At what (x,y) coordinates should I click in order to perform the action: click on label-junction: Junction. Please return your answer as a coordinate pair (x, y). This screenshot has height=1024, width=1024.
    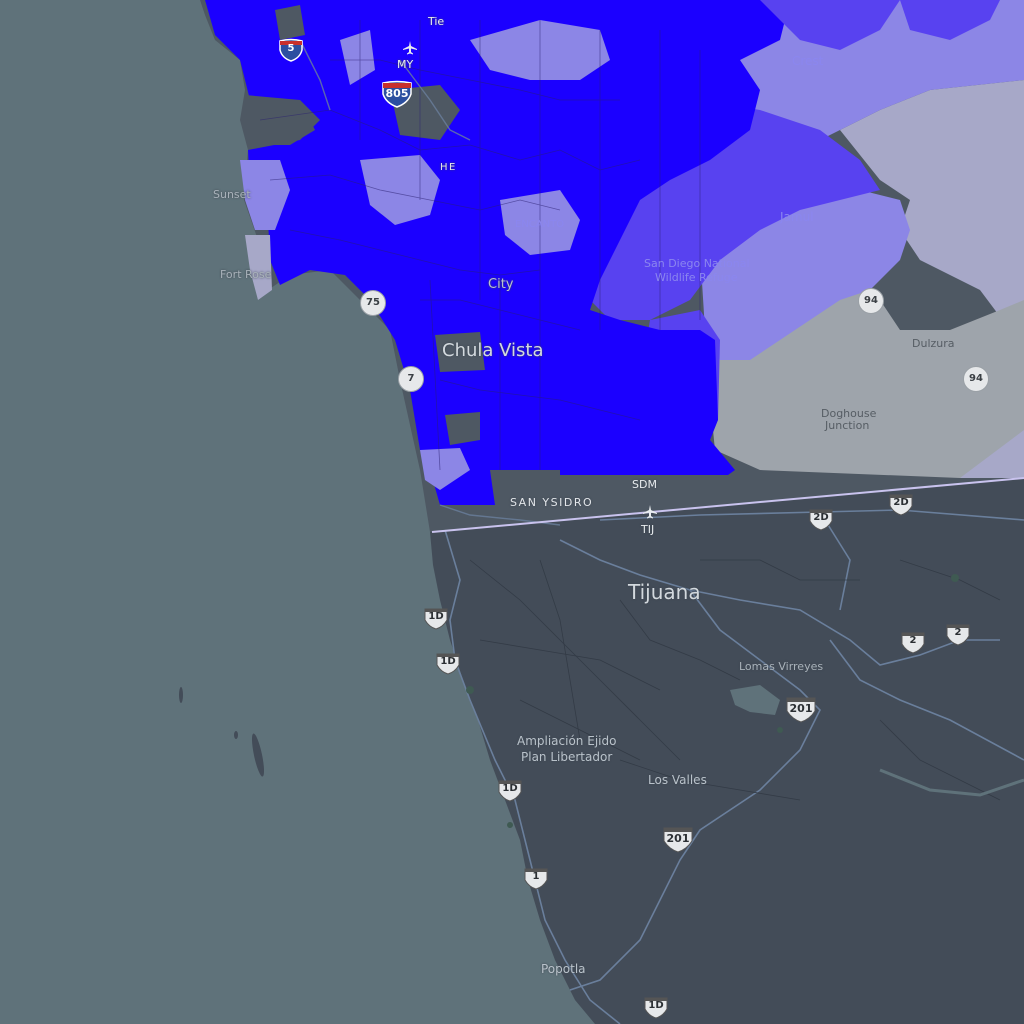
    Looking at the image, I should click on (847, 425).